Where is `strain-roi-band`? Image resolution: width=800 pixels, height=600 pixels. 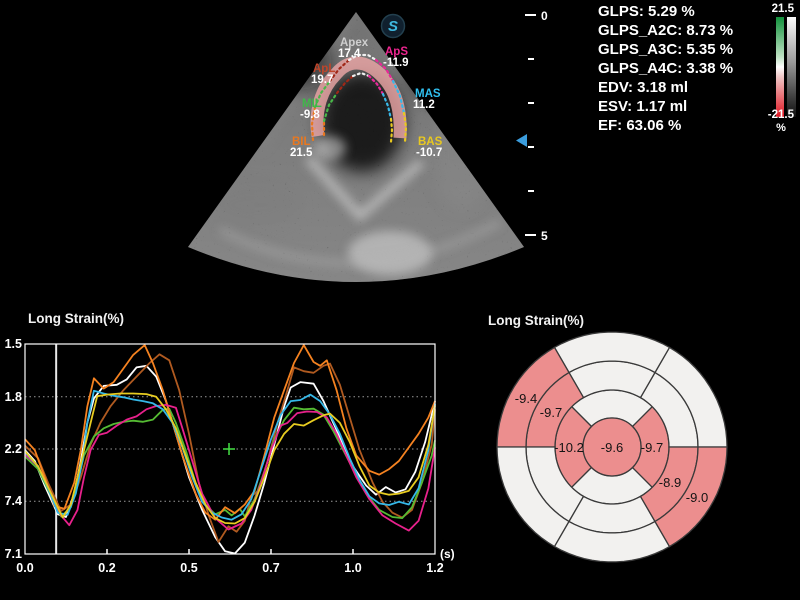
strain-roi-band is located at coordinates (358, 97).